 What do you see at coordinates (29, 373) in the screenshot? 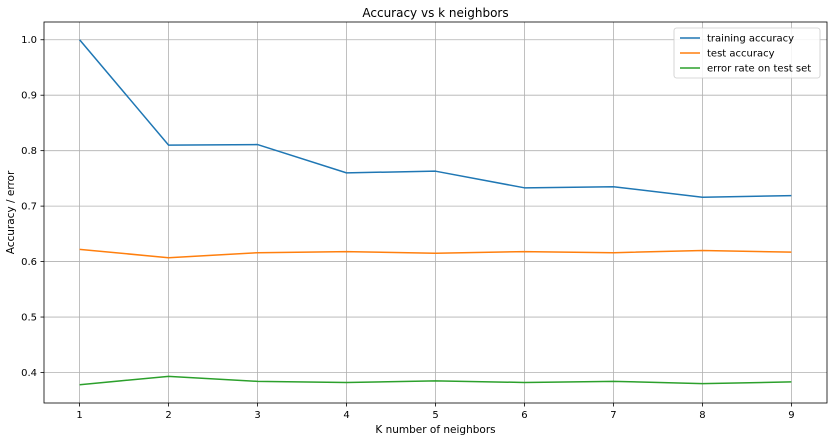
I see `y-tick-label: 0.4` at bounding box center [29, 373].